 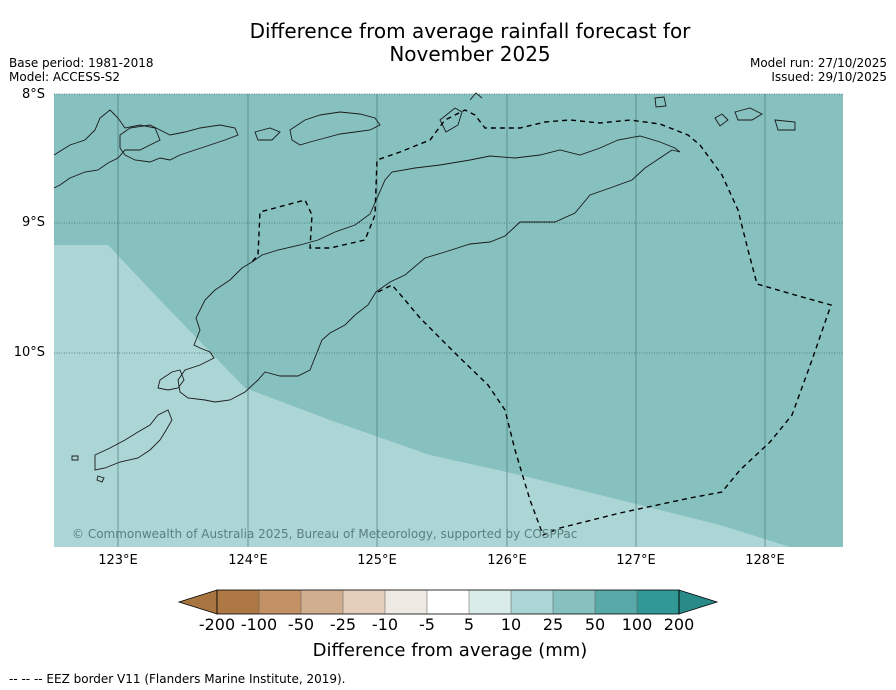 What do you see at coordinates (343, 624) in the screenshot?
I see `colorbar-label: -25` at bounding box center [343, 624].